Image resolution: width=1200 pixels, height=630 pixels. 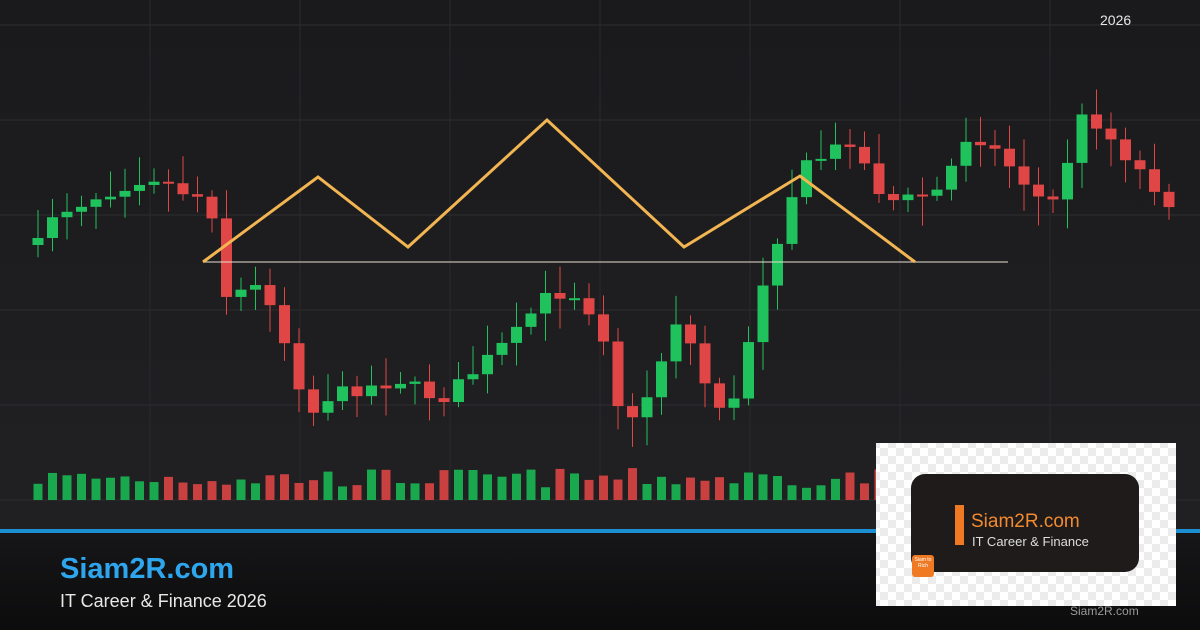 What do you see at coordinates (959, 525) in the screenshot?
I see `logo-bar` at bounding box center [959, 525].